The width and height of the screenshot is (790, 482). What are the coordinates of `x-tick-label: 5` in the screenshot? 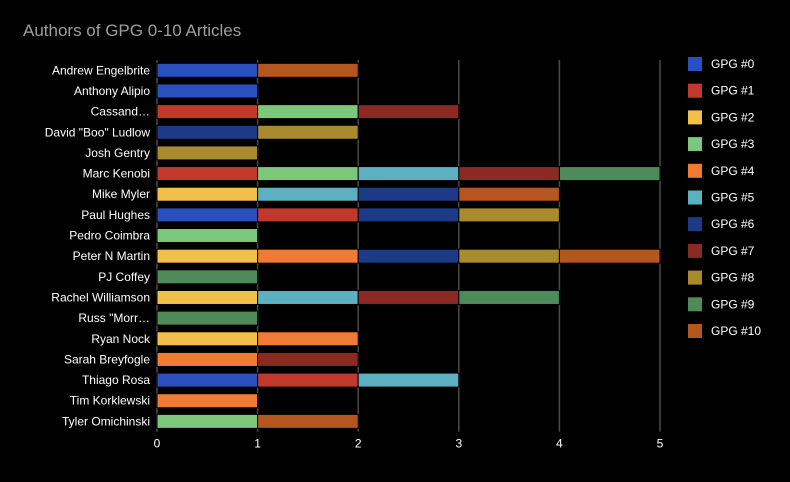 It's located at (660, 444).